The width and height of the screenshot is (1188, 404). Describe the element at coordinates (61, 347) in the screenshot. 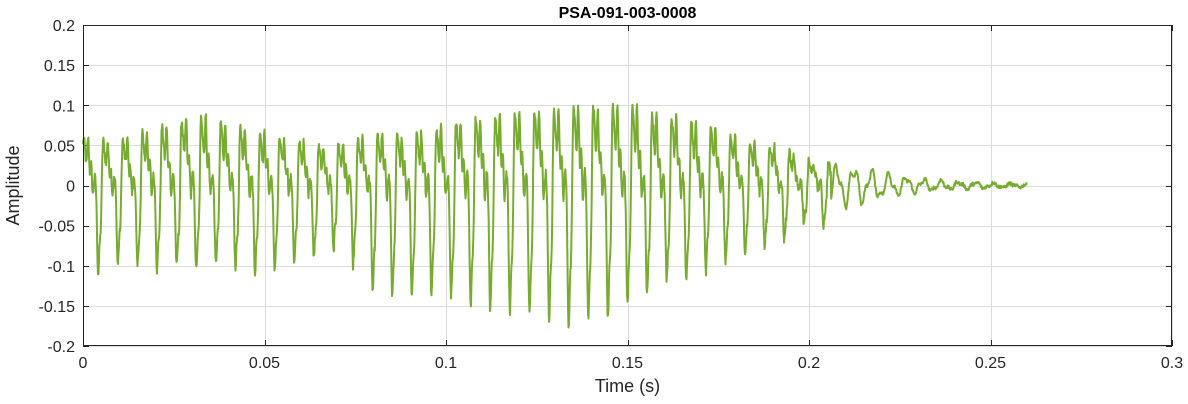

I see `y-tick-label: -0.2` at that location.